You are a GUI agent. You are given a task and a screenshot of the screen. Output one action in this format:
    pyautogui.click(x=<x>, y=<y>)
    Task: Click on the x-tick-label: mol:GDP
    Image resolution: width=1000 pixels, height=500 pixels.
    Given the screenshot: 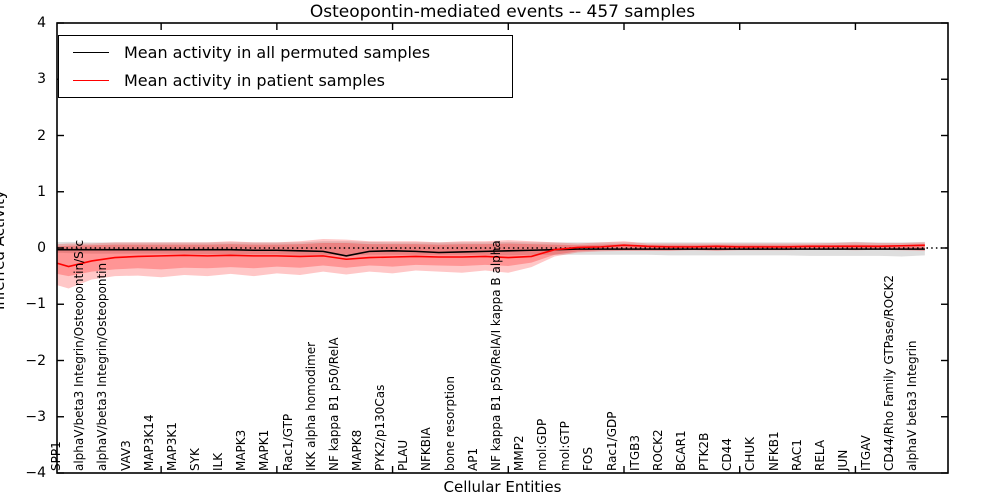 What is the action you would take?
    pyautogui.click(x=542, y=444)
    